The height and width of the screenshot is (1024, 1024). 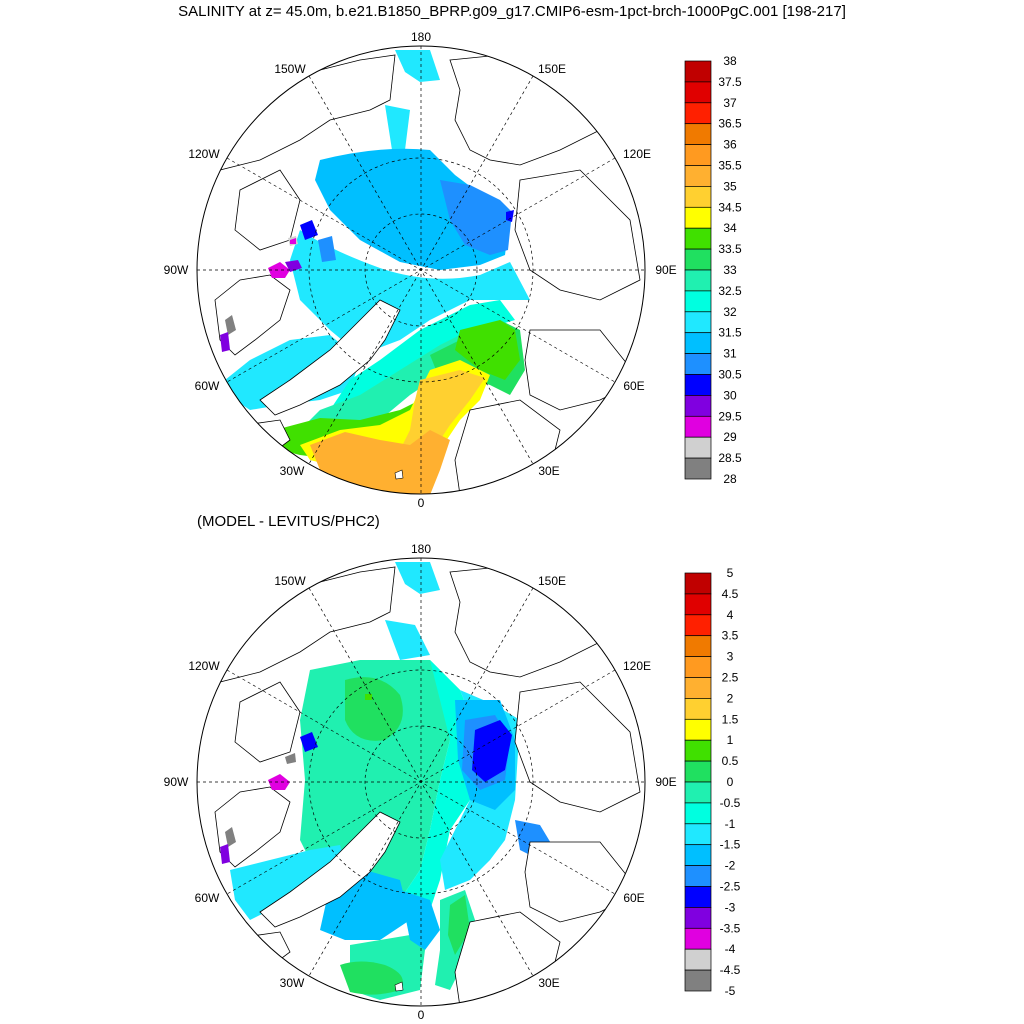 I want to click on colorbar-tick-label: -0.5, so click(x=730, y=803).